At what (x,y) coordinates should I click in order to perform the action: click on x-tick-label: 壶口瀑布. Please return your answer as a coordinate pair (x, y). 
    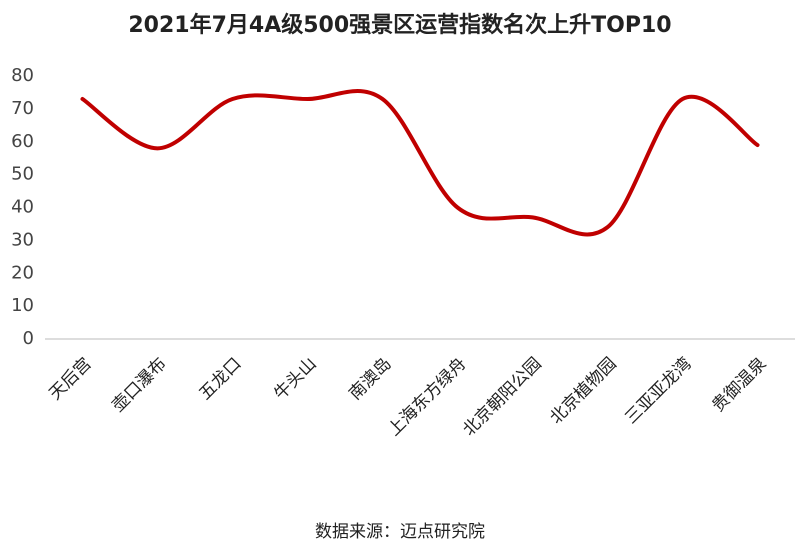
    Looking at the image, I should click on (139, 385).